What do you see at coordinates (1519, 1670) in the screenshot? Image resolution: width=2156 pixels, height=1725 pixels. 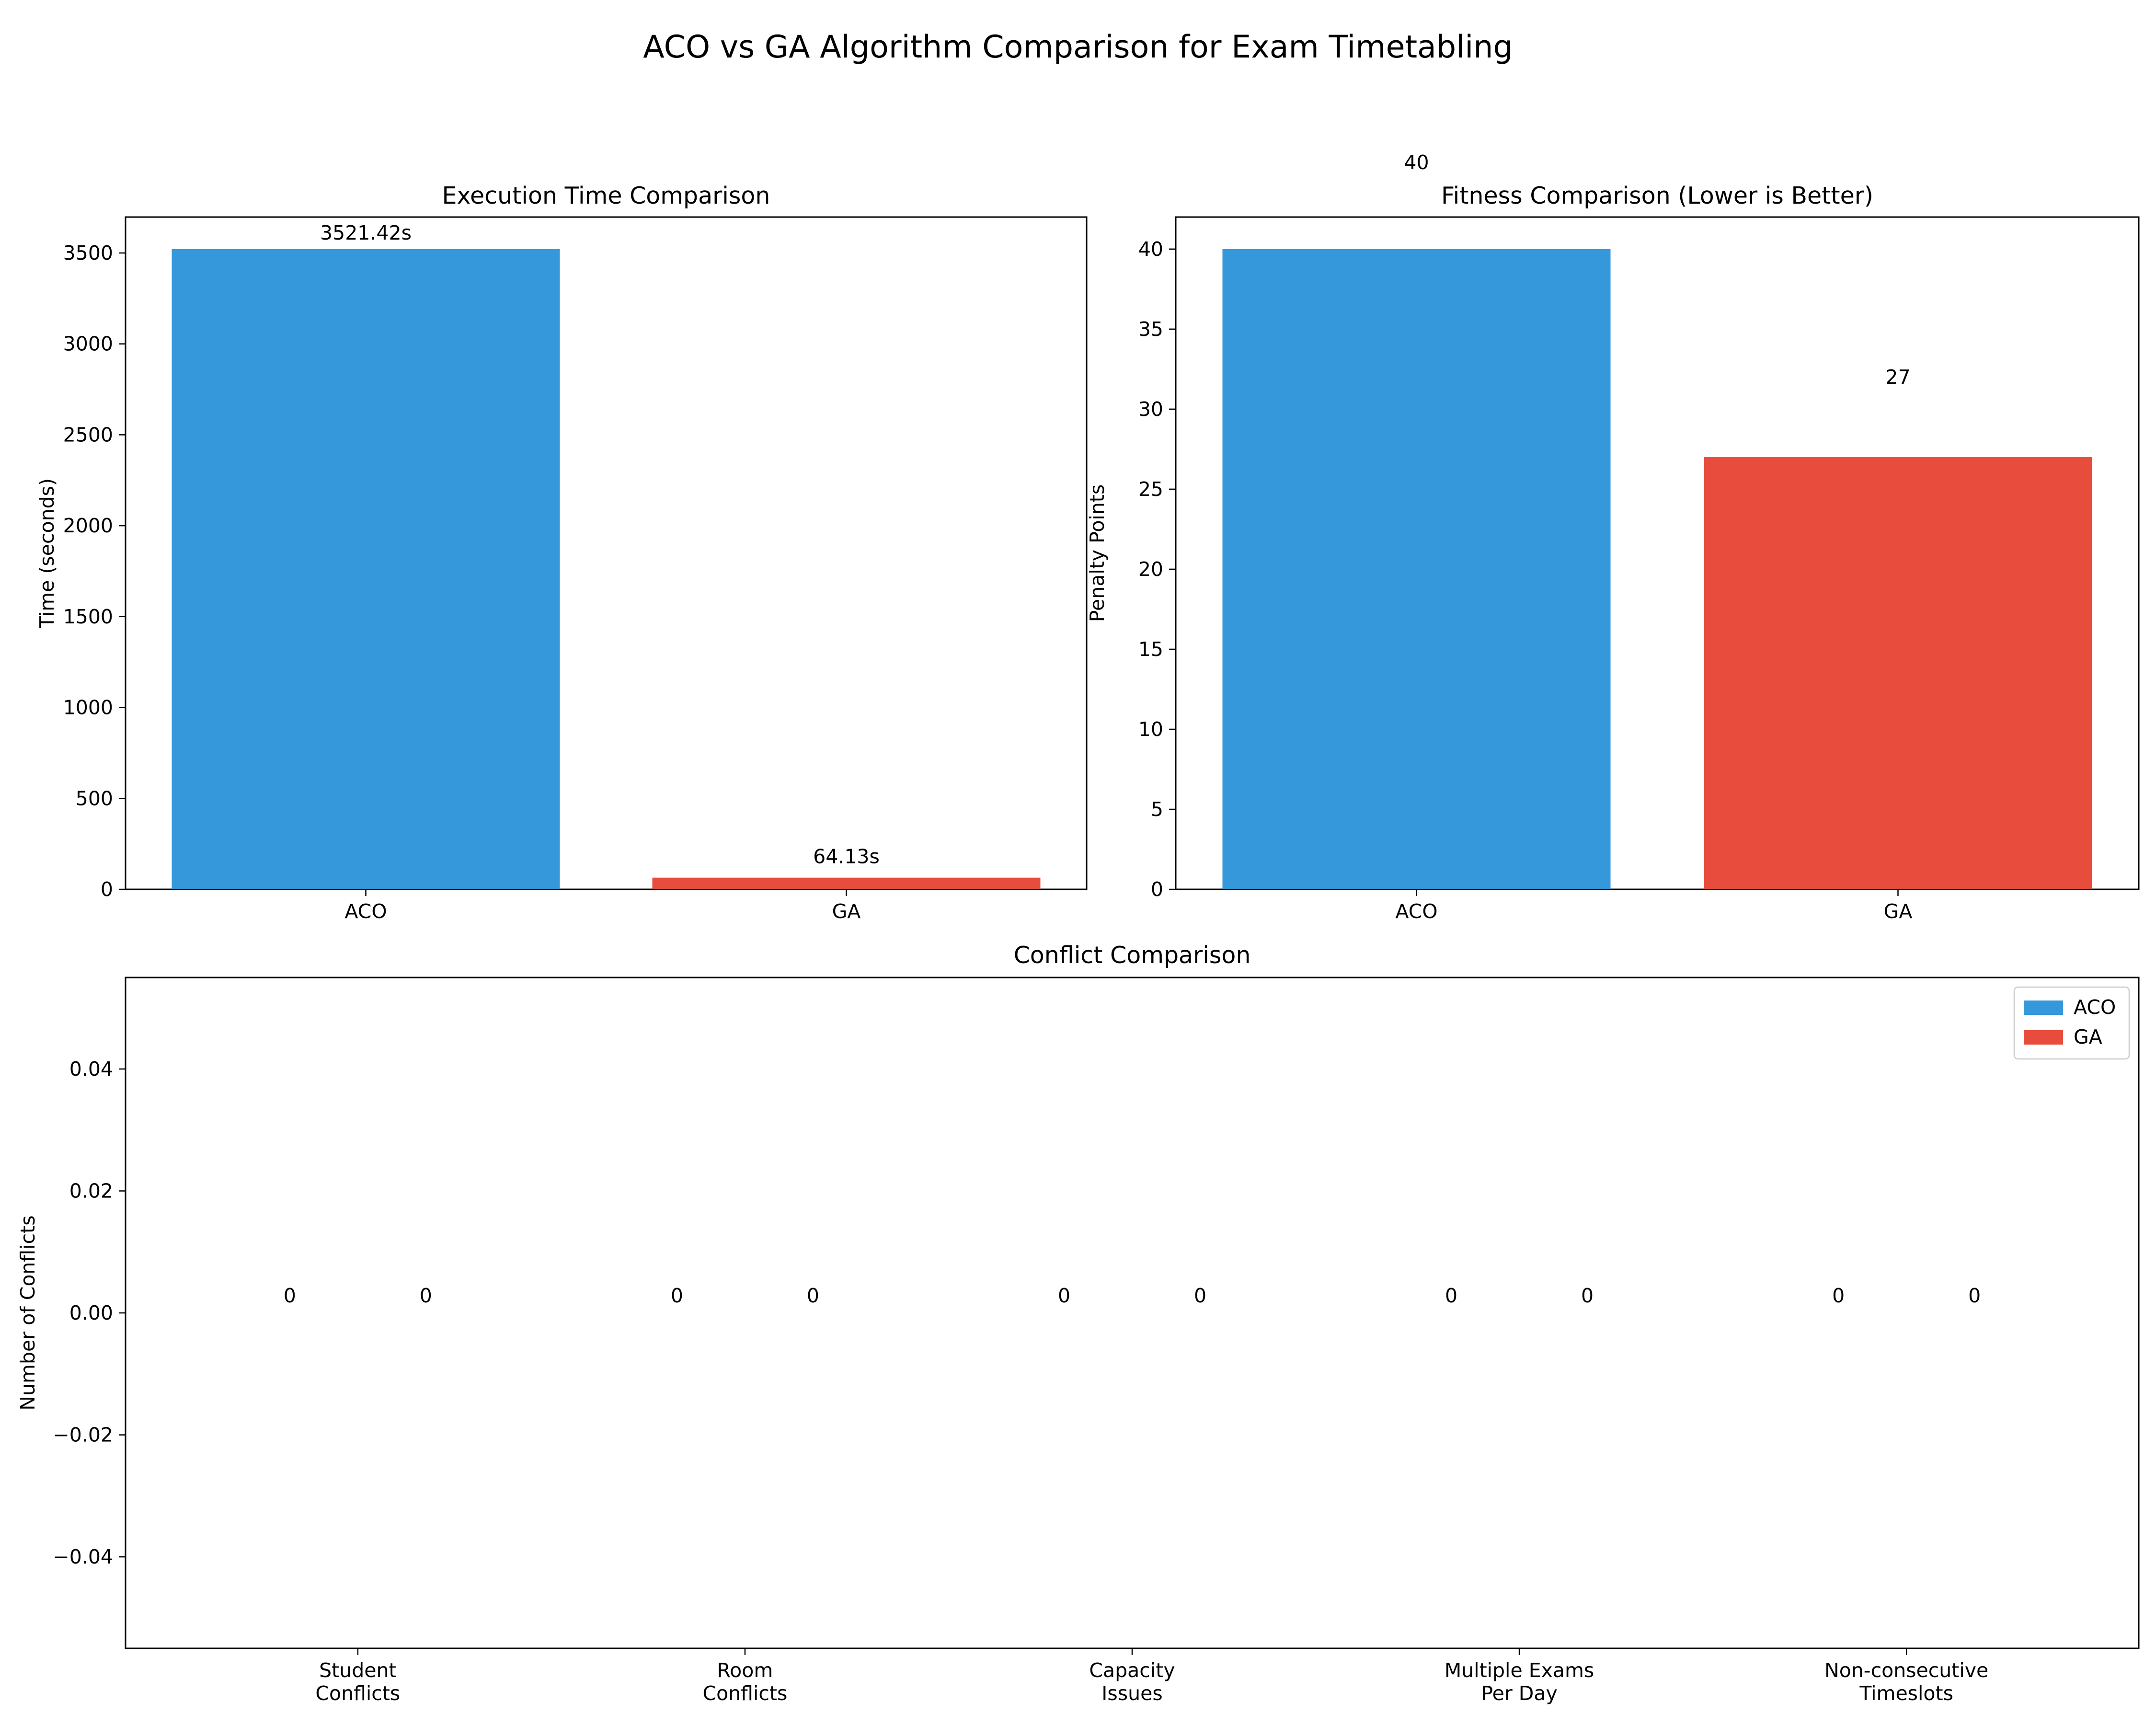 I see `x-tick-label-line: Multiple Exams` at bounding box center [1519, 1670].